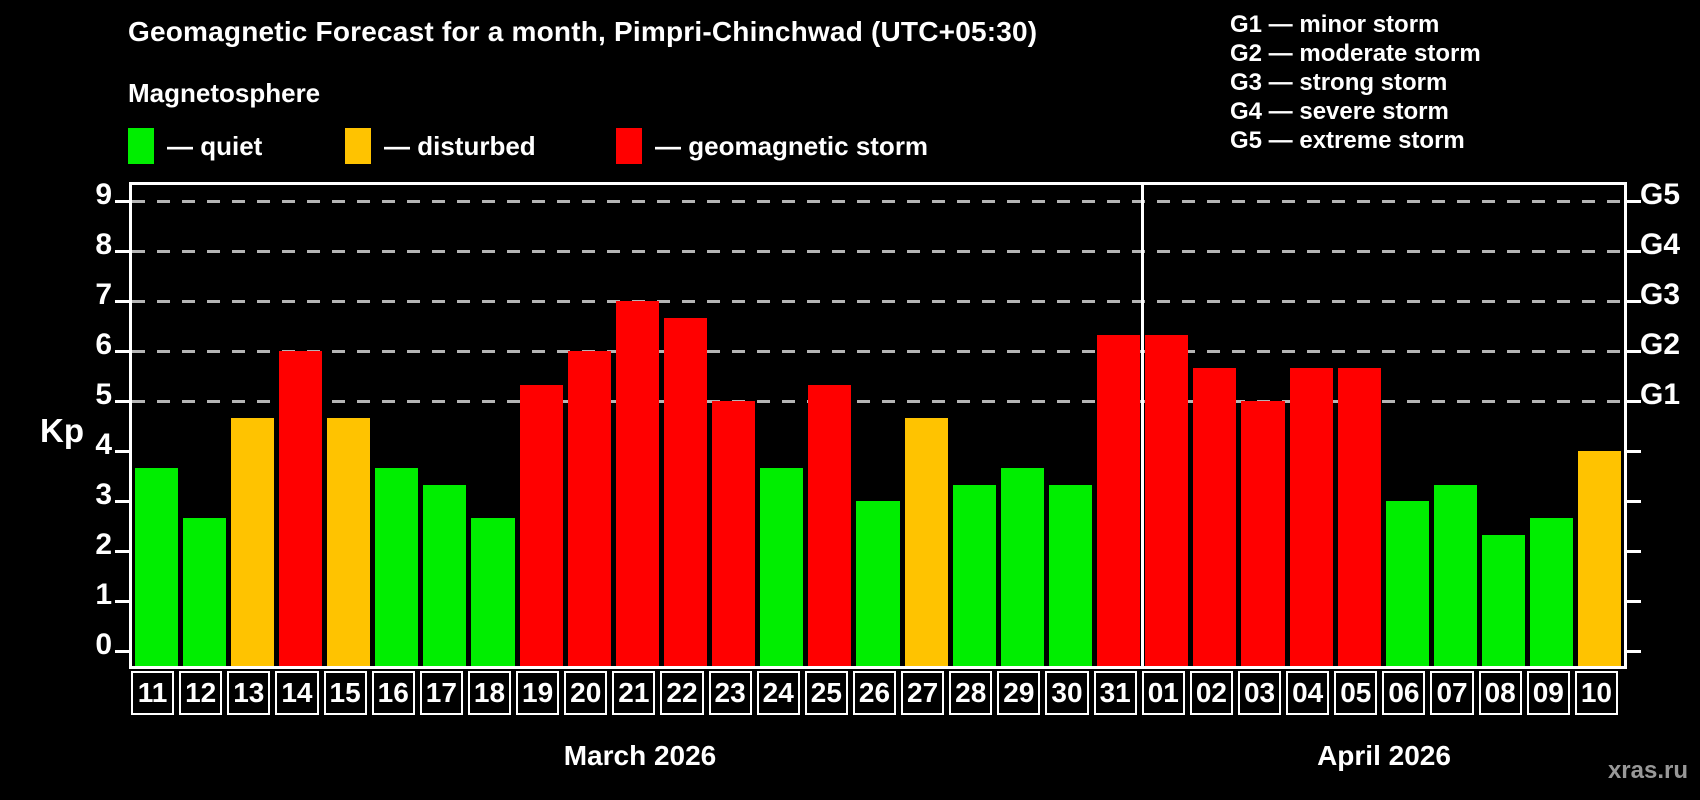 The height and width of the screenshot is (800, 1700). What do you see at coordinates (1211, 693) in the screenshot?
I see `day-label-02: 02` at bounding box center [1211, 693].